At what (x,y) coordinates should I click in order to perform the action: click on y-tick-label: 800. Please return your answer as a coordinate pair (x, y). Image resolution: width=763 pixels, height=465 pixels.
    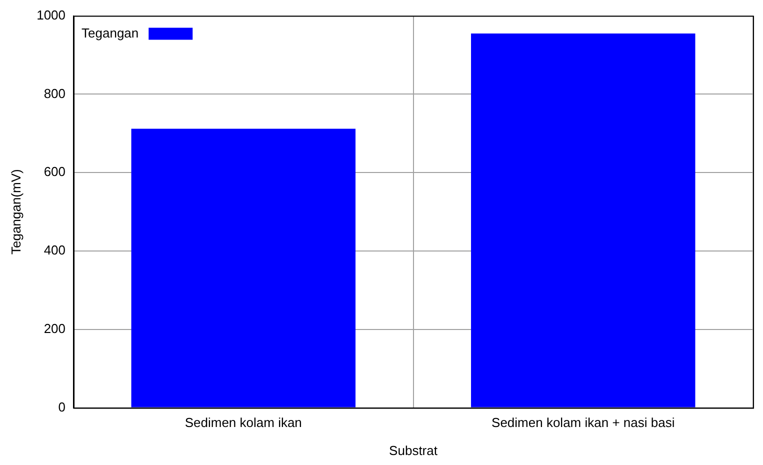
    Looking at the image, I should click on (55, 93).